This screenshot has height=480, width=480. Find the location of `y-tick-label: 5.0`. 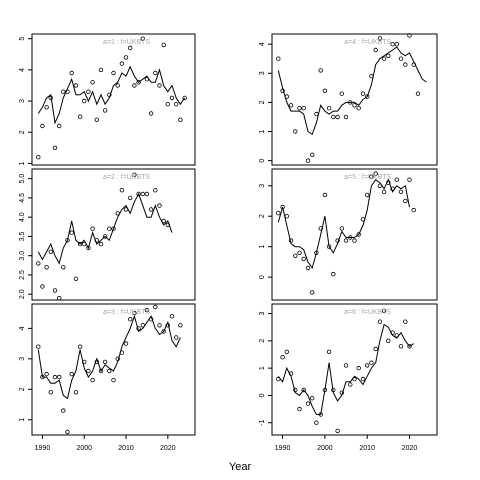

y-tick-label: 5.0 is located at coordinates (22, 179).